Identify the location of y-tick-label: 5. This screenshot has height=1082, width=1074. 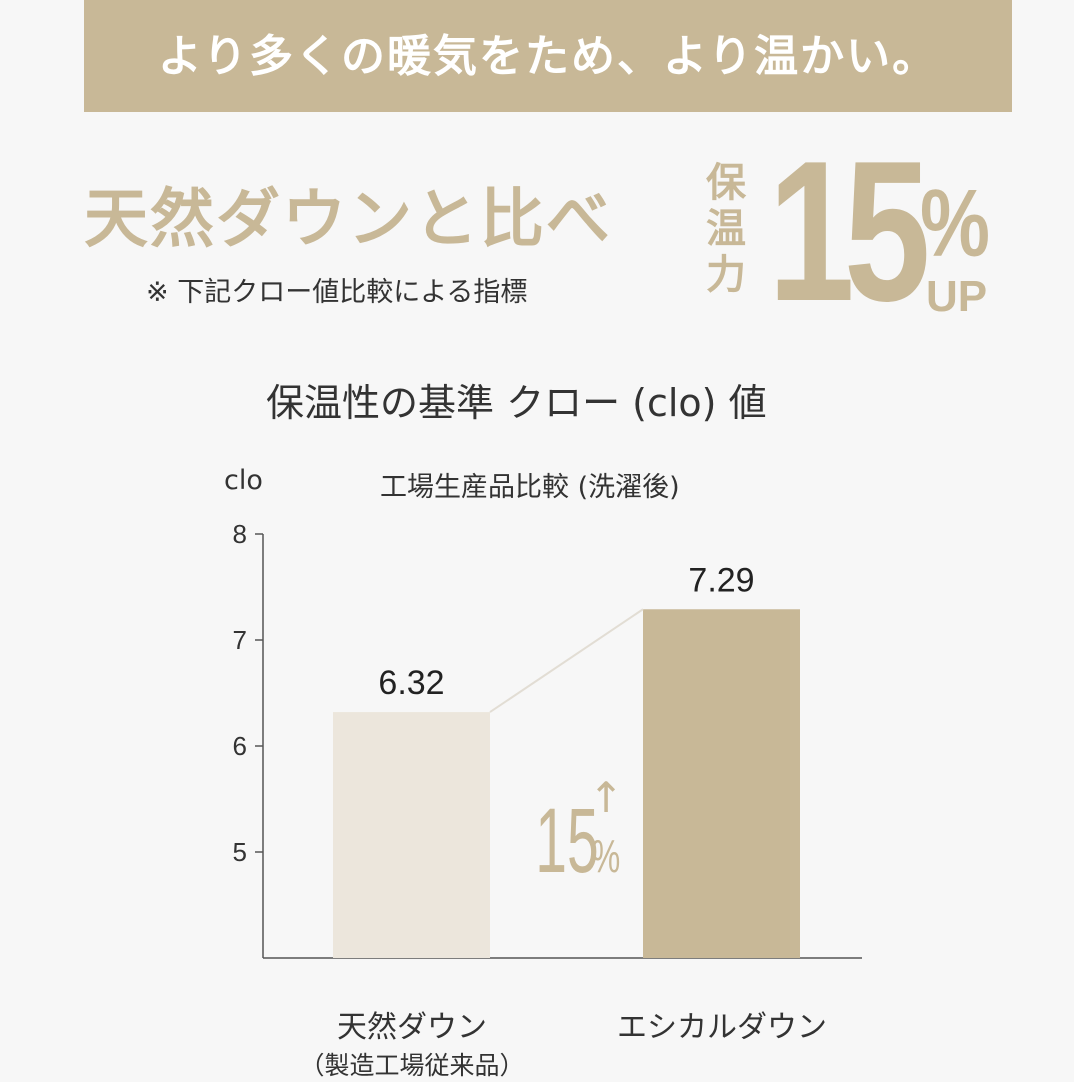
(240, 852).